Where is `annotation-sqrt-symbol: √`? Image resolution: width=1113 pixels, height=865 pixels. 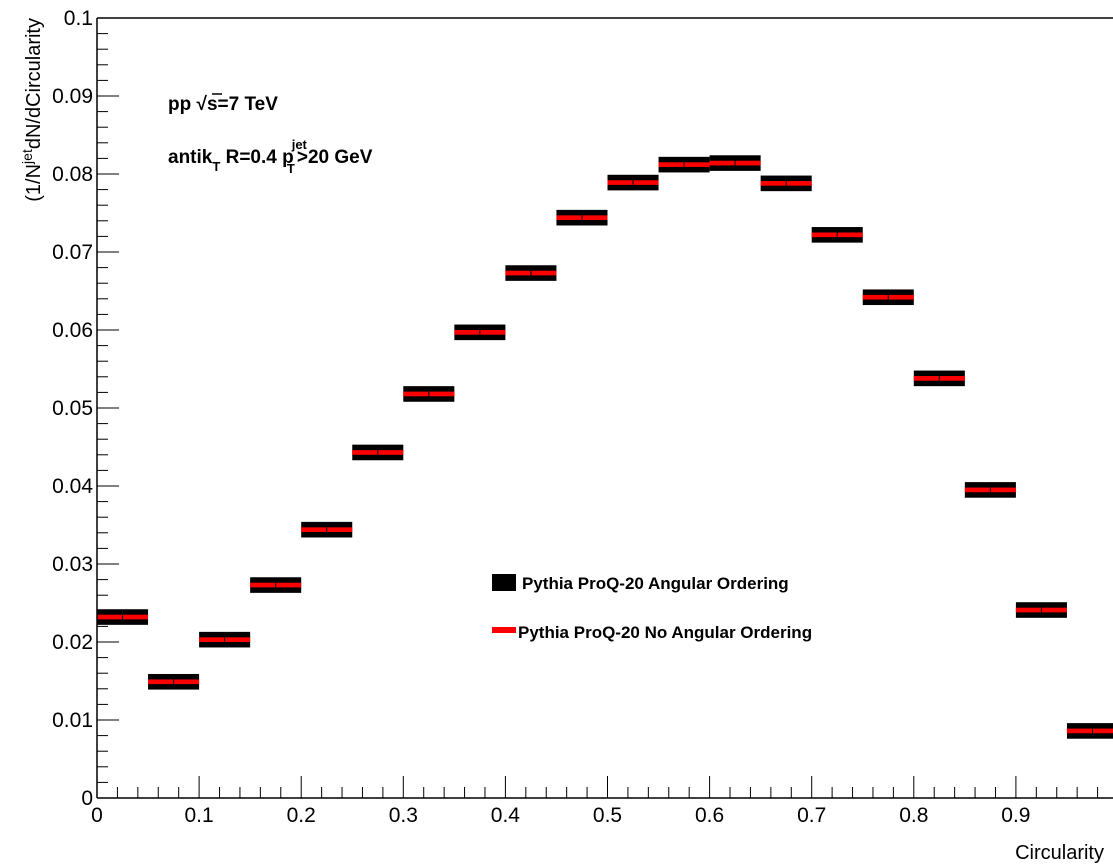
annotation-sqrt-symbol: √ is located at coordinates (202, 104).